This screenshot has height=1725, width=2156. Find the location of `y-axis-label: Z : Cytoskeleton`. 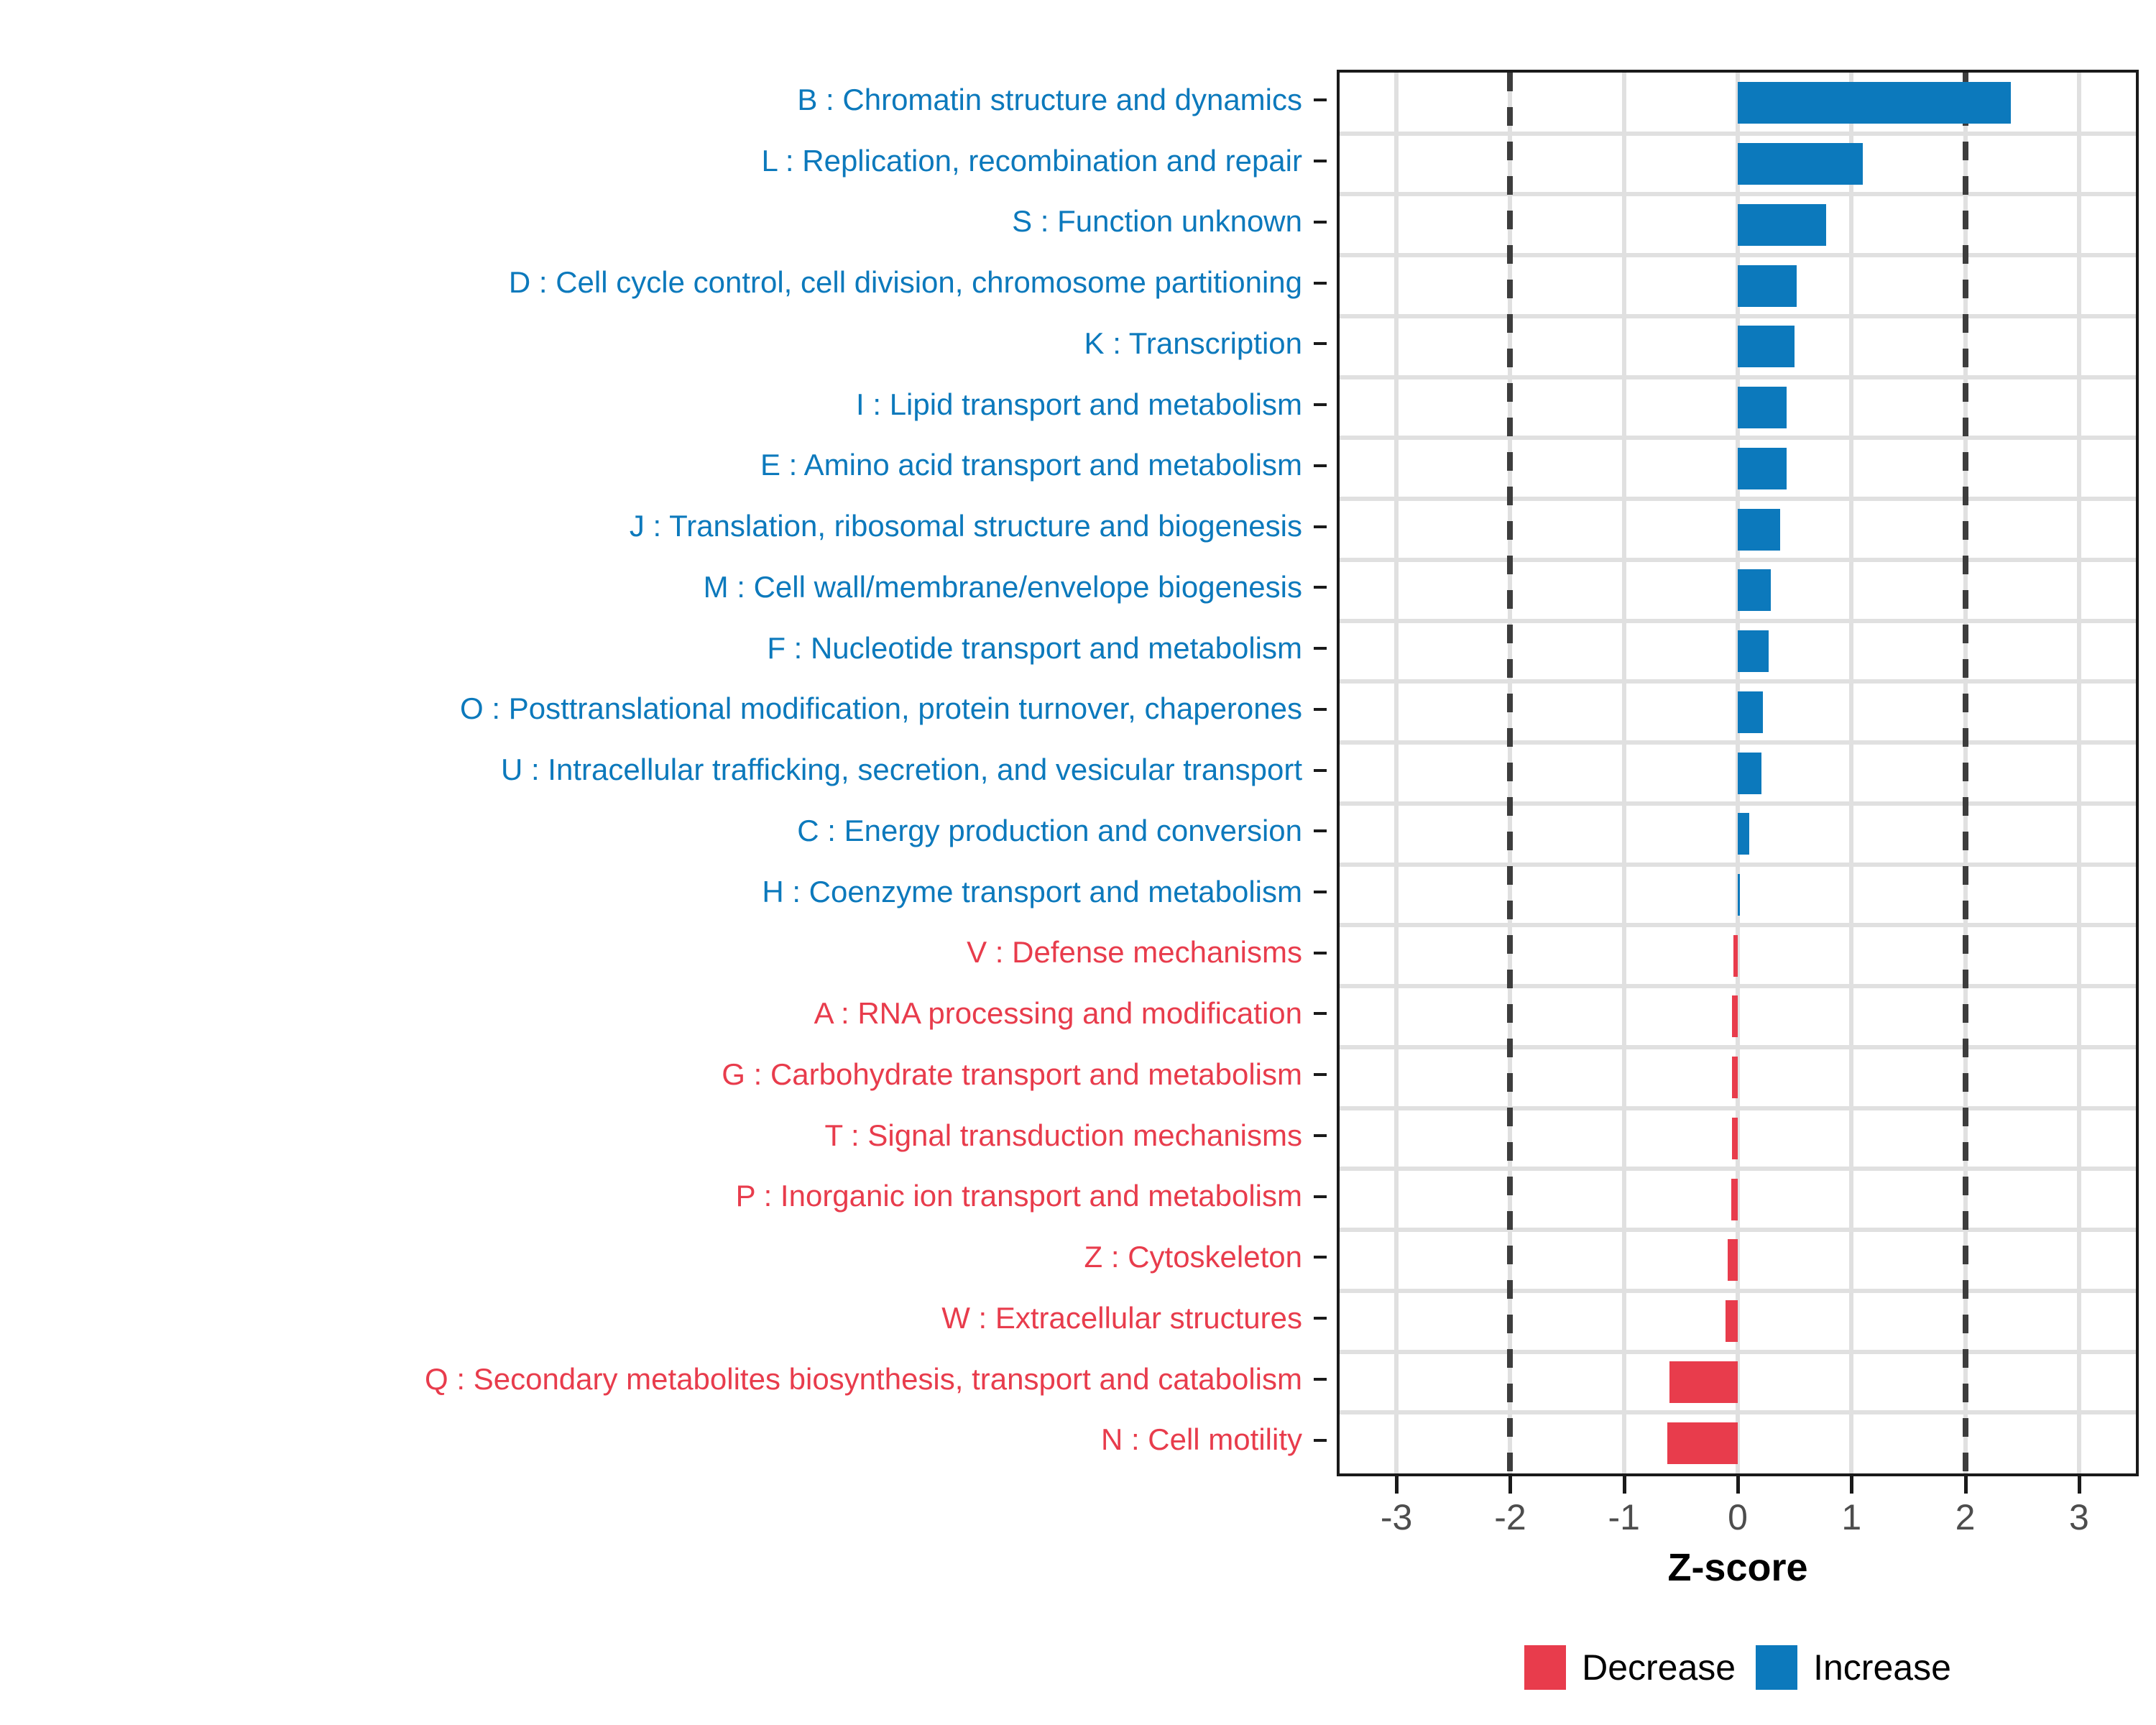

y-axis-label: Z : Cytoskeleton is located at coordinates (1193, 1257).